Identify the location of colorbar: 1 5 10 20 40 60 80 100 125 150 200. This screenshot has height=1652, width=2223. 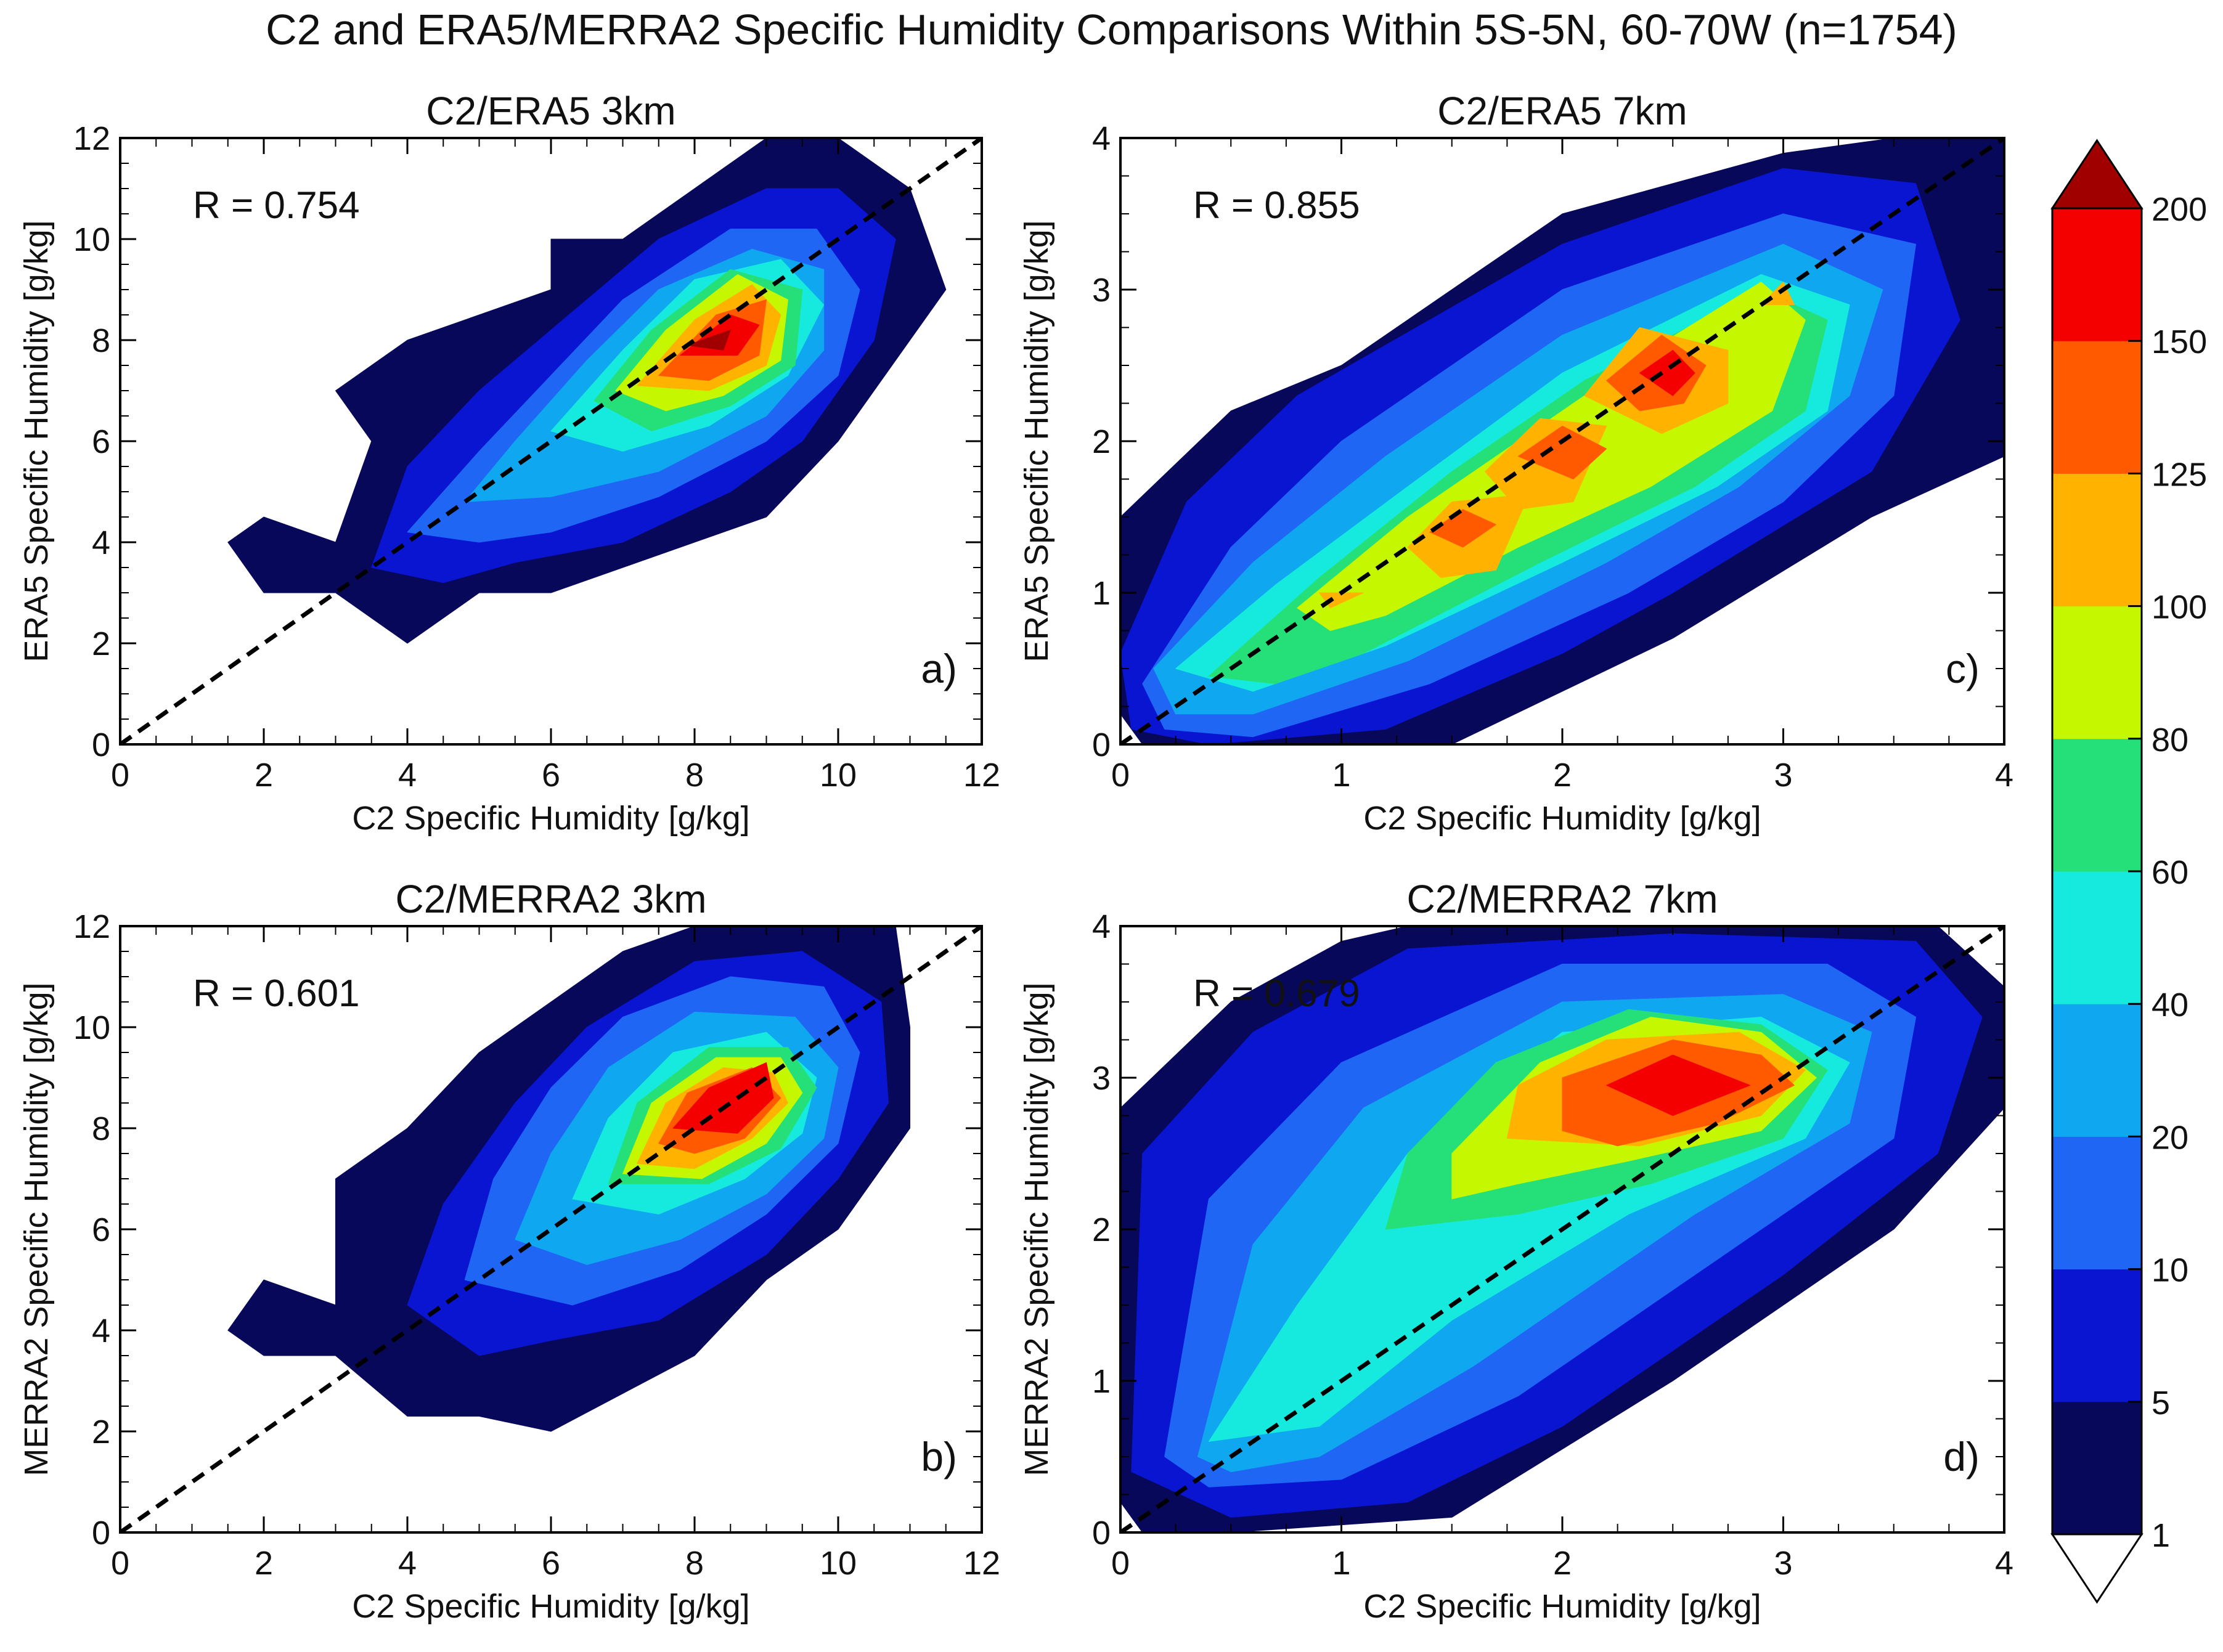
(2128, 871).